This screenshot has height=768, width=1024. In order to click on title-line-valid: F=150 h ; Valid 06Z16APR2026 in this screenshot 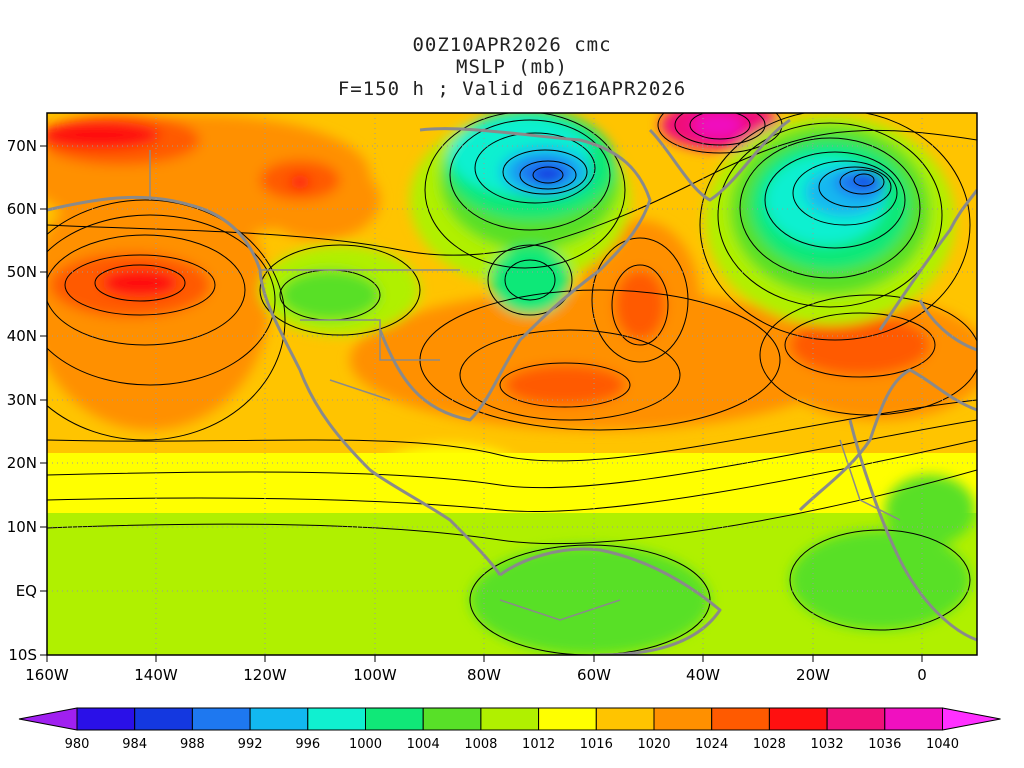, I will do `click(512, 89)`.